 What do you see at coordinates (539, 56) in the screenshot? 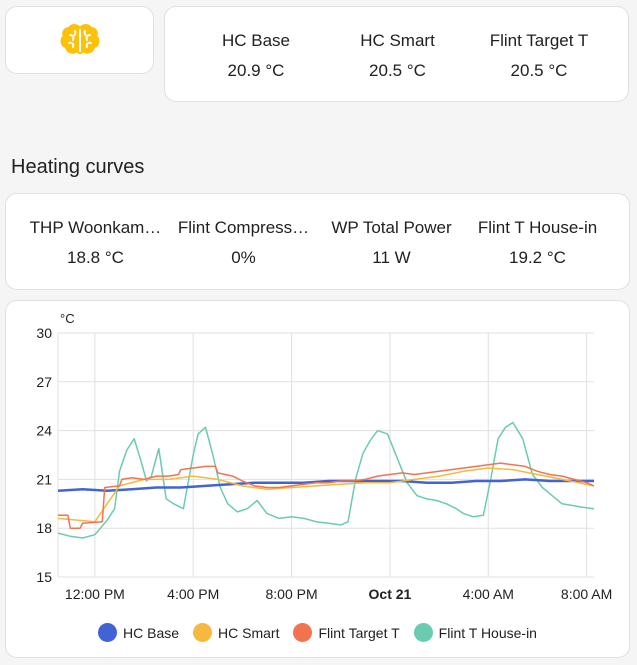
I see `flint-target-t-stat: Flint Target T 20.5 °C` at bounding box center [539, 56].